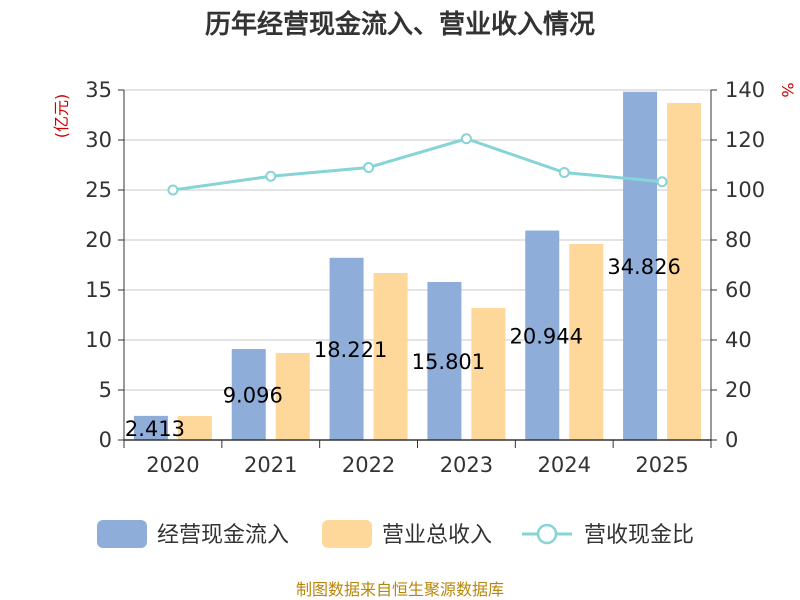 This screenshot has width=800, height=600. I want to click on x-tick-label: 2025, so click(661, 465).